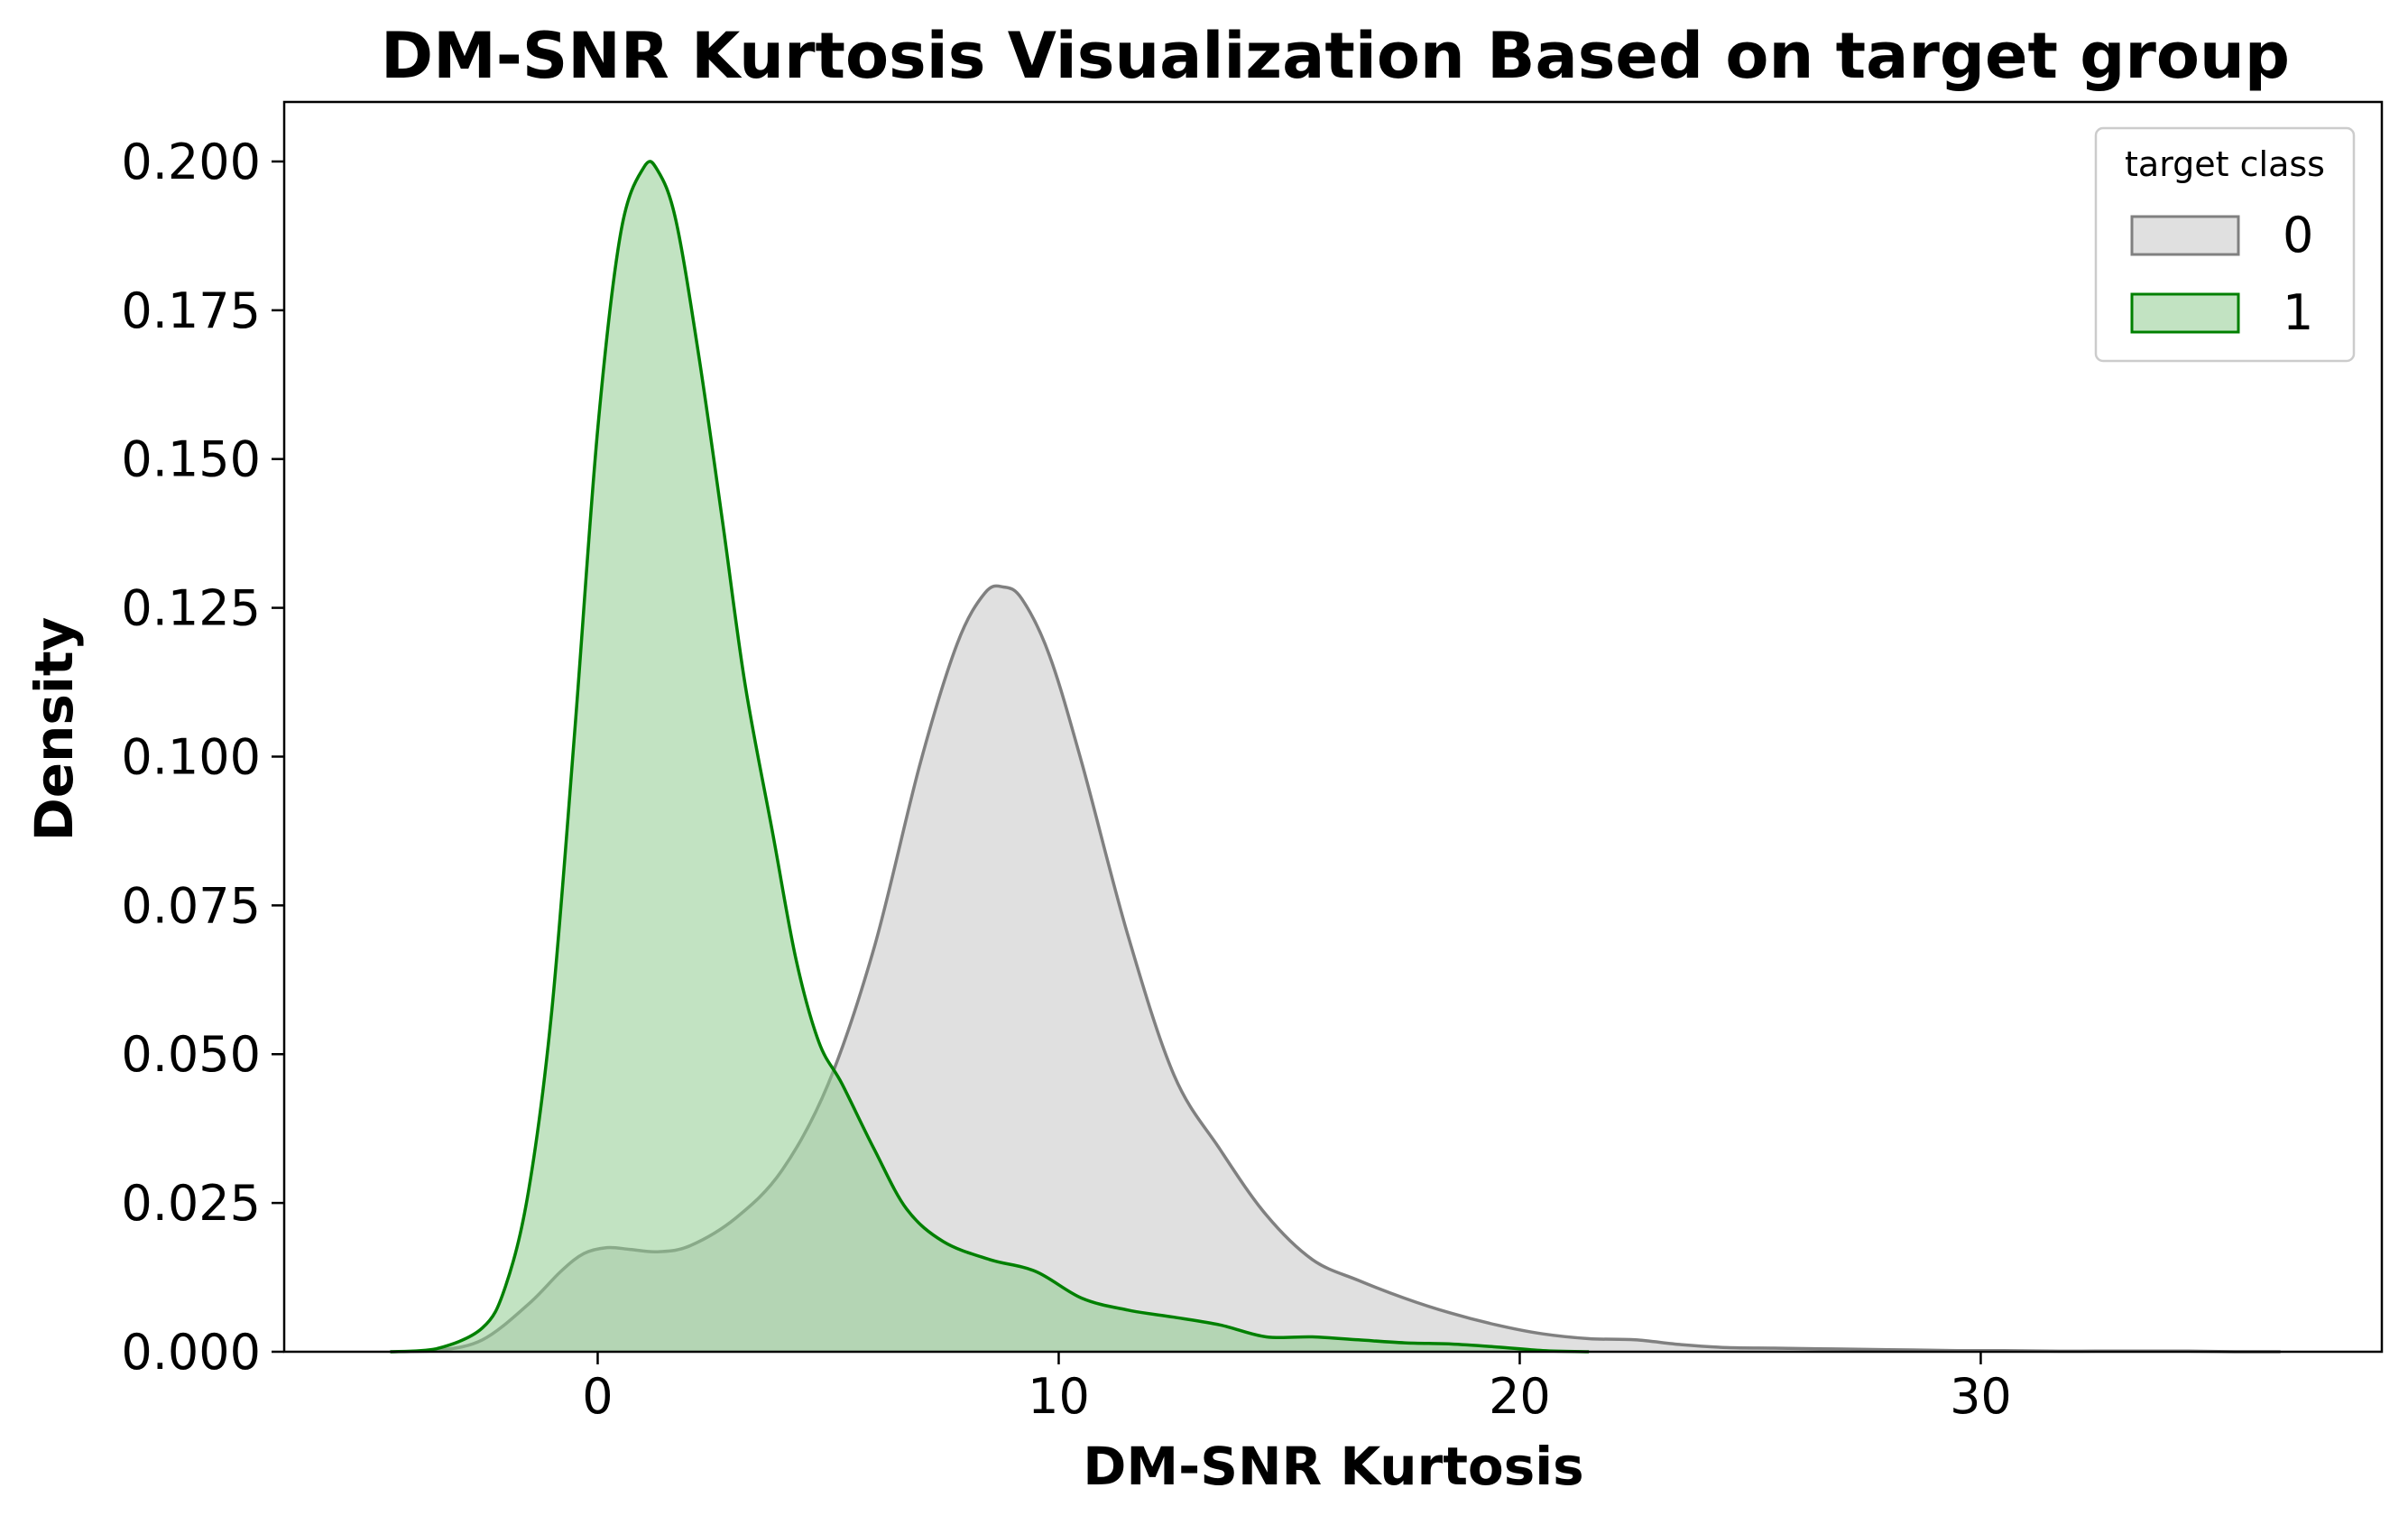 Image resolution: width=2408 pixels, height=1525 pixels. What do you see at coordinates (1297, 1388) in the screenshot?
I see `x-axis: 0 10 20 30` at bounding box center [1297, 1388].